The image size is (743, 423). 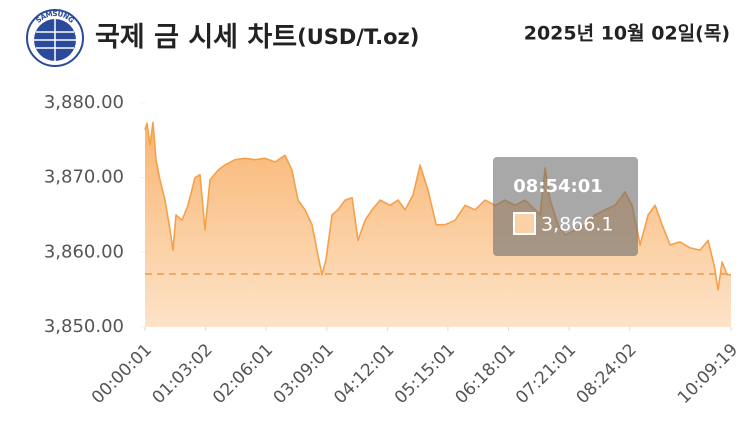 I want to click on x-tick-label: 02:06:01, so click(x=243, y=374).